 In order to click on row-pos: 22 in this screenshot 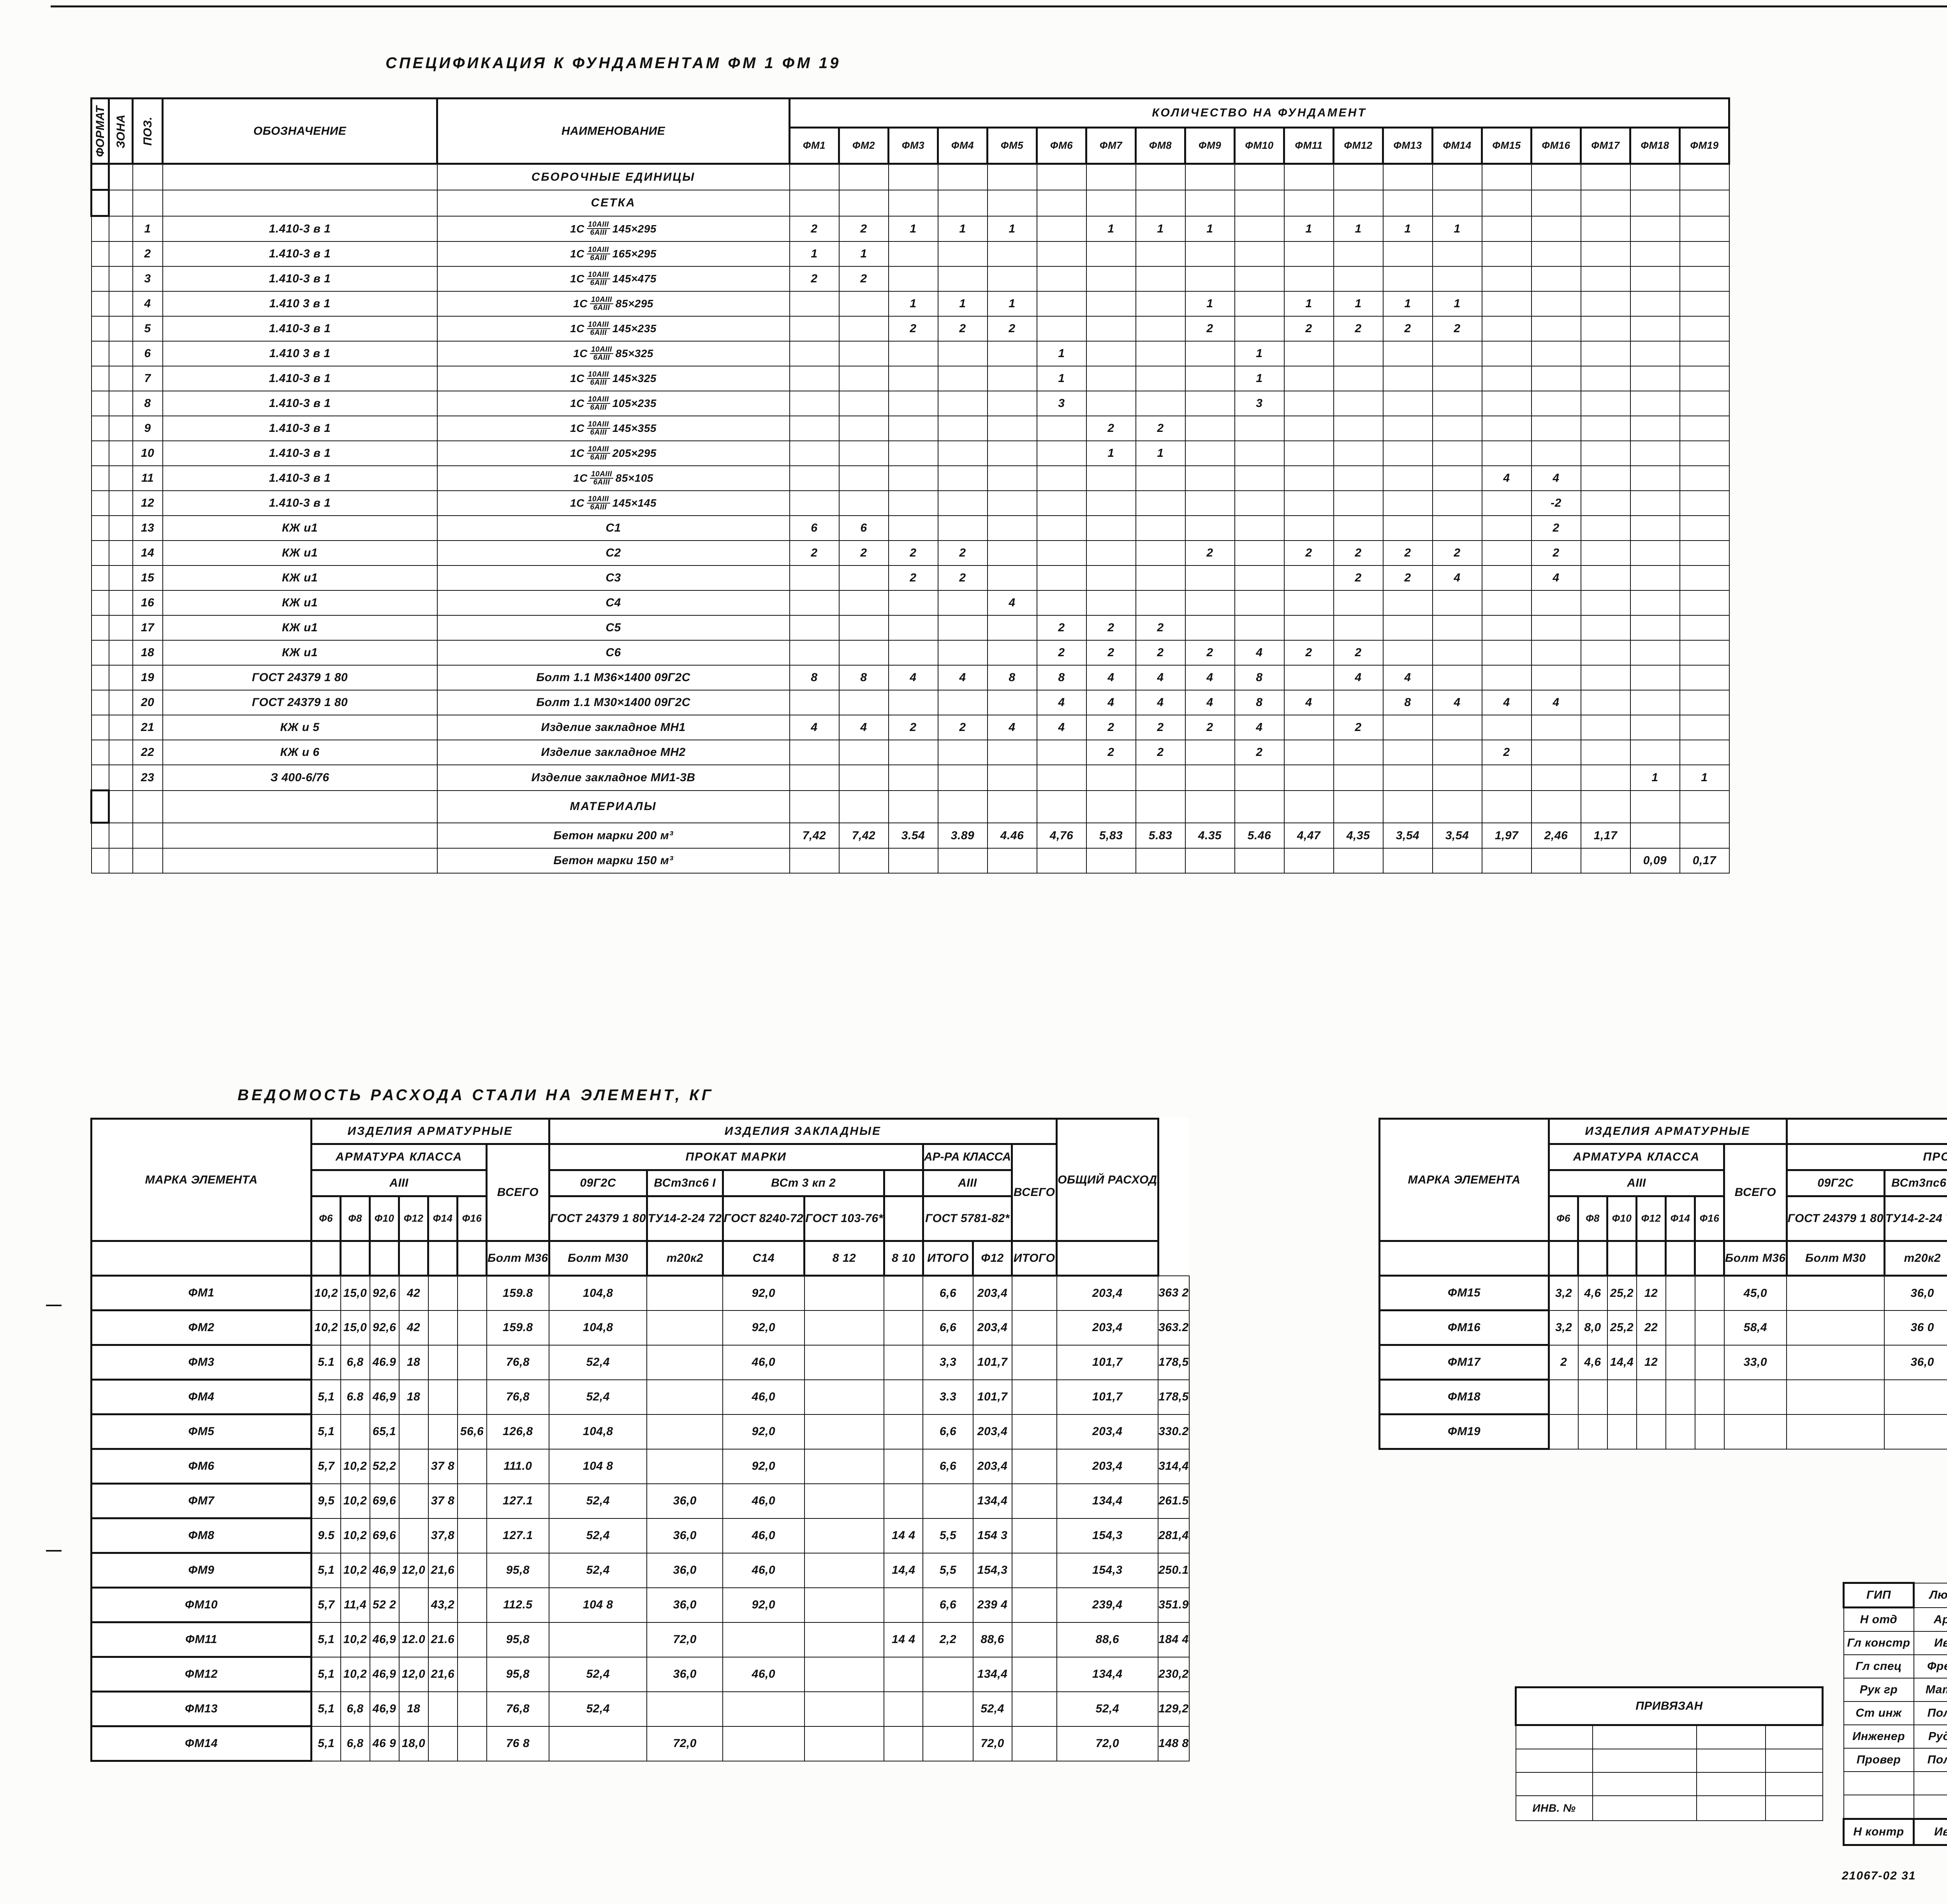, I will do `click(148, 752)`.